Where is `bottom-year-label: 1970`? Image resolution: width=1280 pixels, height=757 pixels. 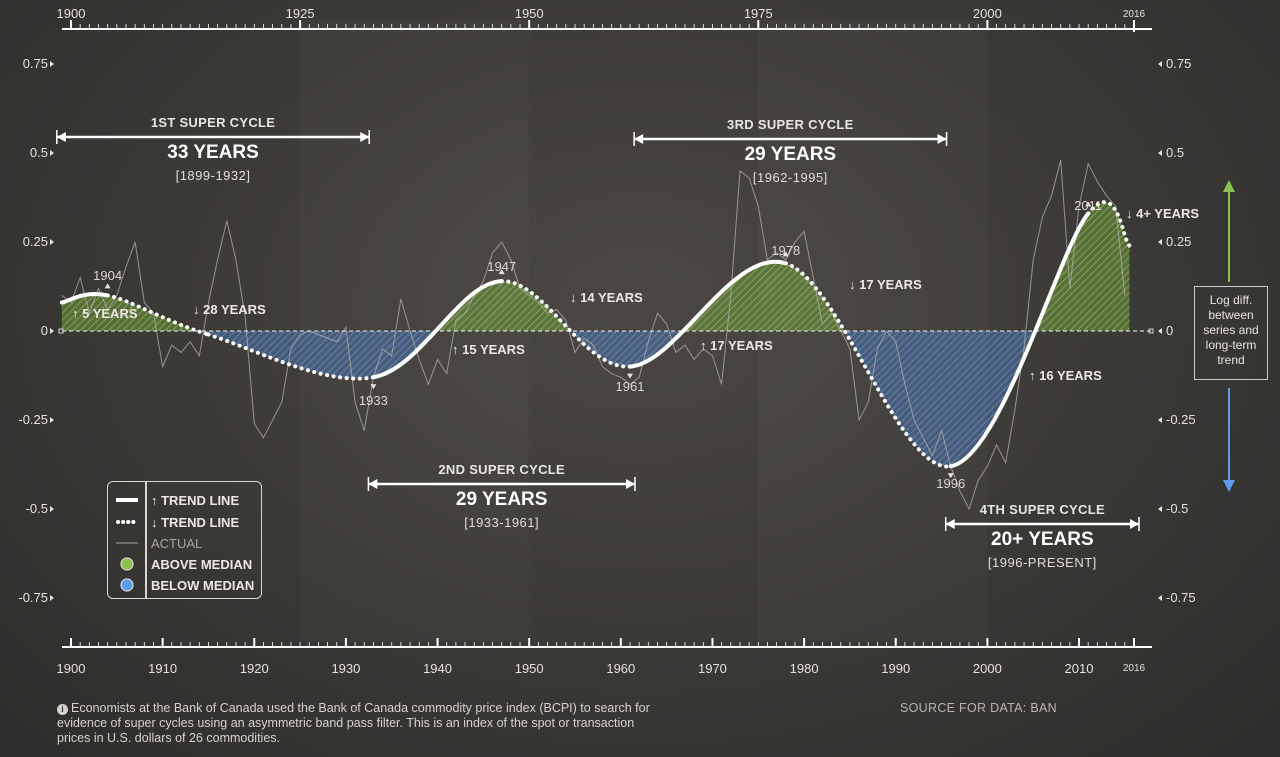 bottom-year-label: 1970 is located at coordinates (712, 668).